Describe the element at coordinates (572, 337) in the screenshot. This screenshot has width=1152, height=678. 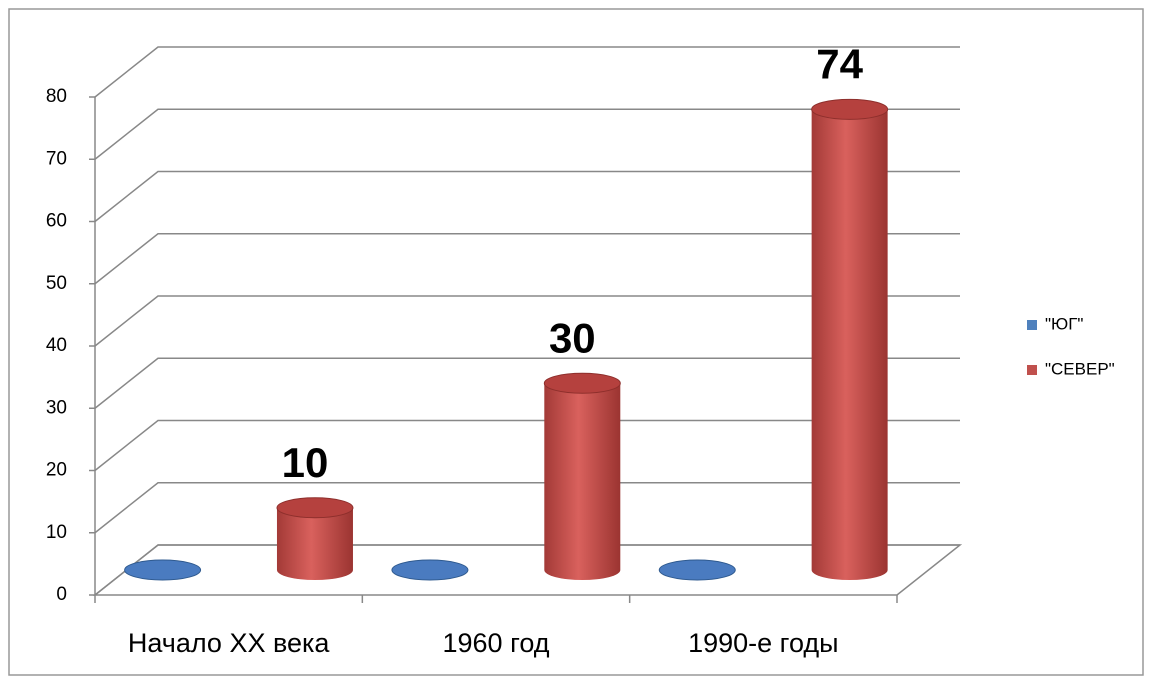
I see `data-label: 30` at that location.